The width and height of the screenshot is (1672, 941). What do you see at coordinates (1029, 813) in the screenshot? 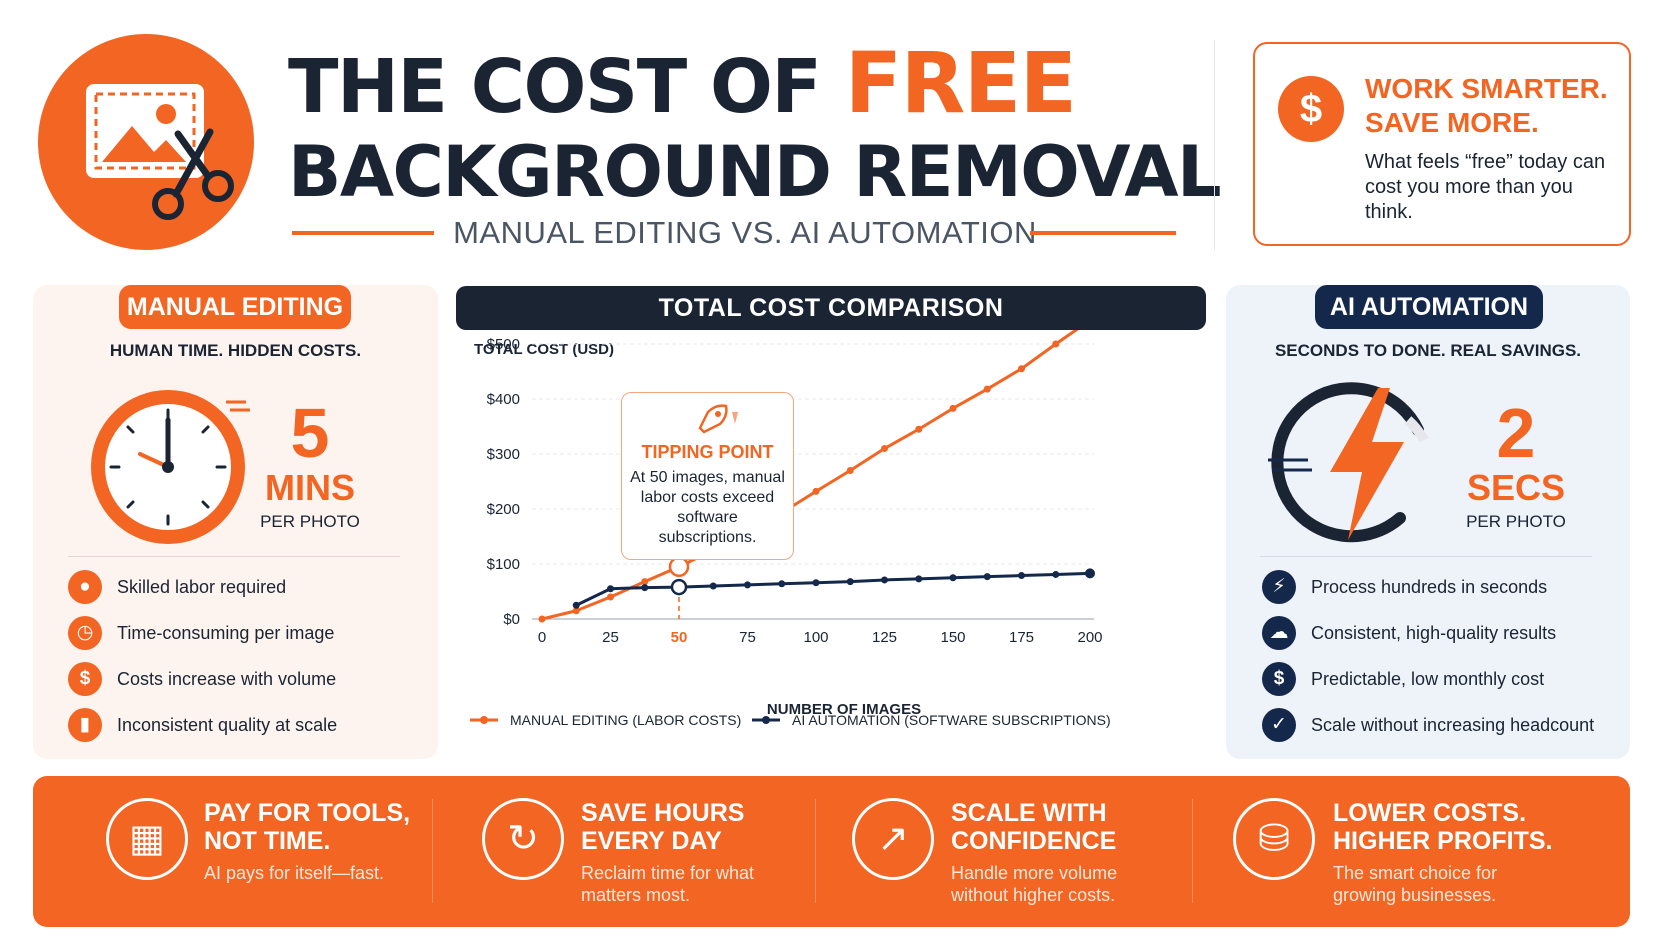
I see `benefit-title-line1: SCALE WITH` at bounding box center [1029, 813].